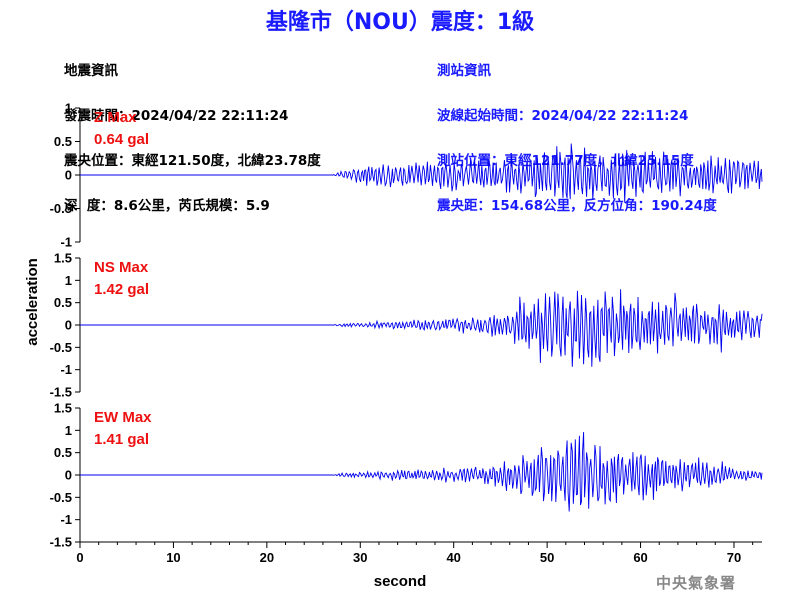  Describe the element at coordinates (464, 71) in the screenshot. I see `station-info-heading: 測站資訊` at that location.